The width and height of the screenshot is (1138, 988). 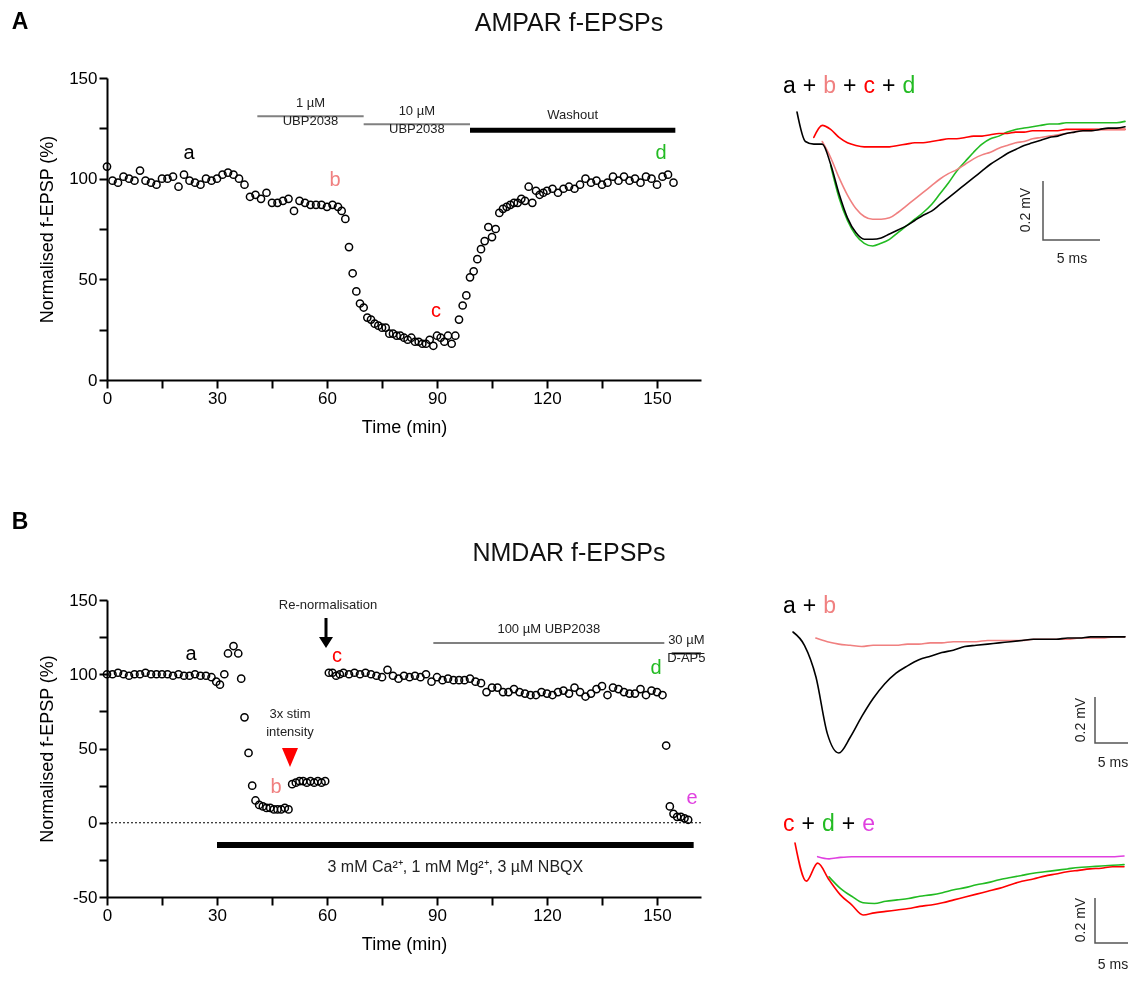 I want to click on series-label: d, so click(x=828, y=823).